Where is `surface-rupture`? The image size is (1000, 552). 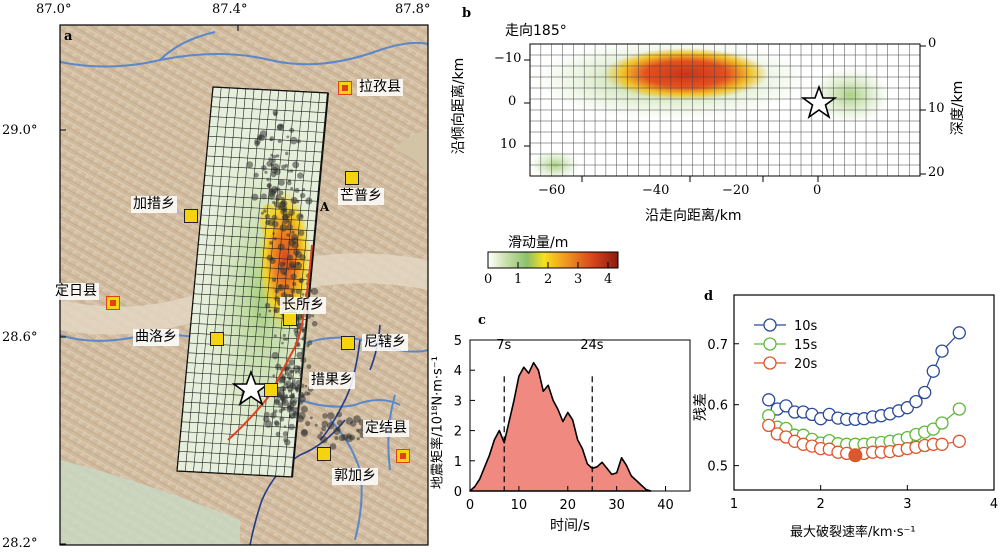
surface-rupture is located at coordinates (270, 342).